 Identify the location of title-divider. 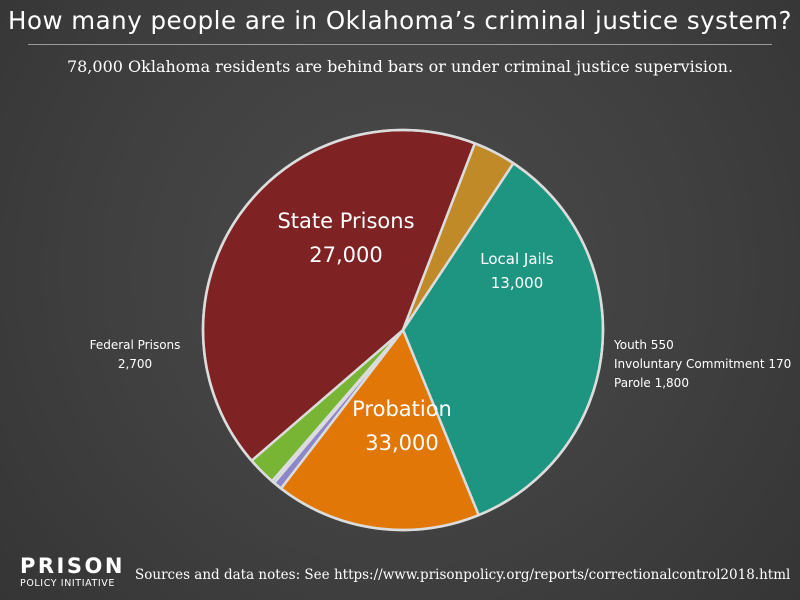
(400, 44).